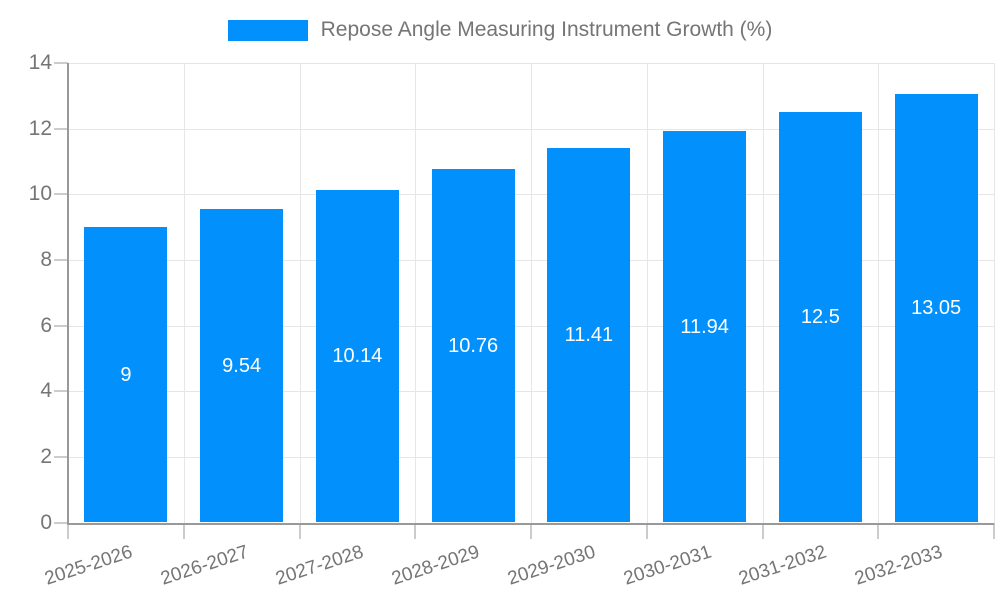  What do you see at coordinates (46, 391) in the screenshot?
I see `y-axis-label: 4` at bounding box center [46, 391].